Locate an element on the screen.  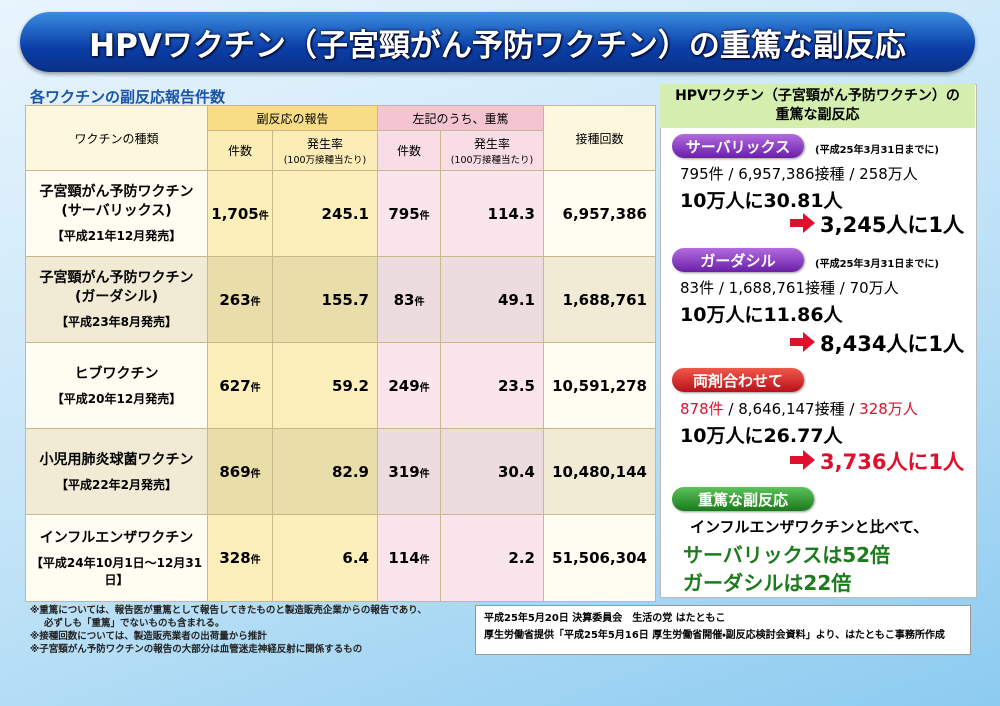
header-cell: 接種回数 is located at coordinates (599, 138).